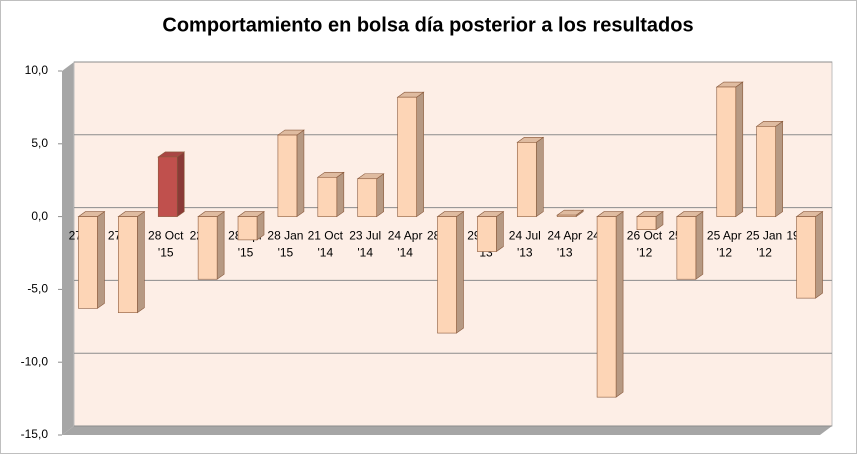 This screenshot has height=454, width=857. What do you see at coordinates (39, 143) in the screenshot?
I see `y-tick-label: 5,0` at bounding box center [39, 143].